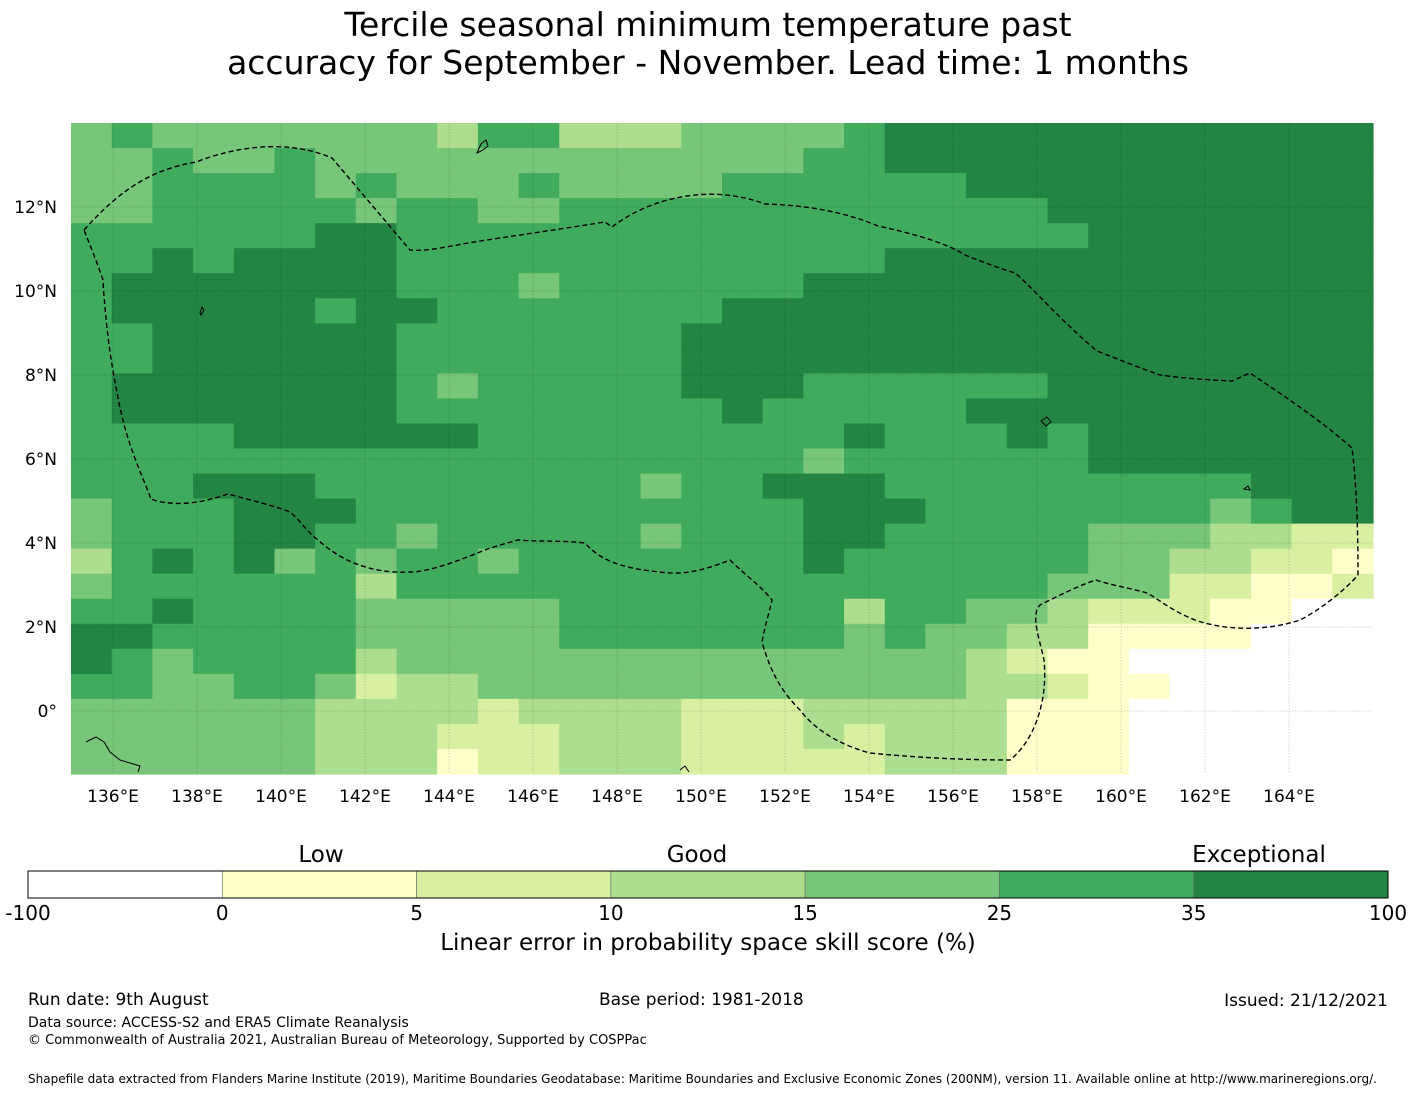  I want to click on colorbar-tick-label: 100, so click(1388, 913).